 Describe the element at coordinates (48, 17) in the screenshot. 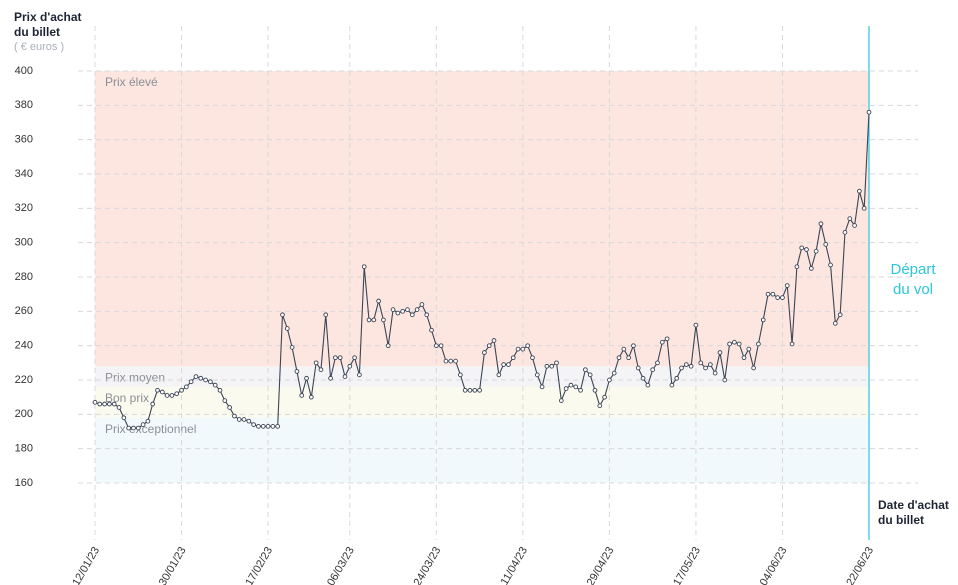

I see `y-axis-title: Prix d'achat` at that location.